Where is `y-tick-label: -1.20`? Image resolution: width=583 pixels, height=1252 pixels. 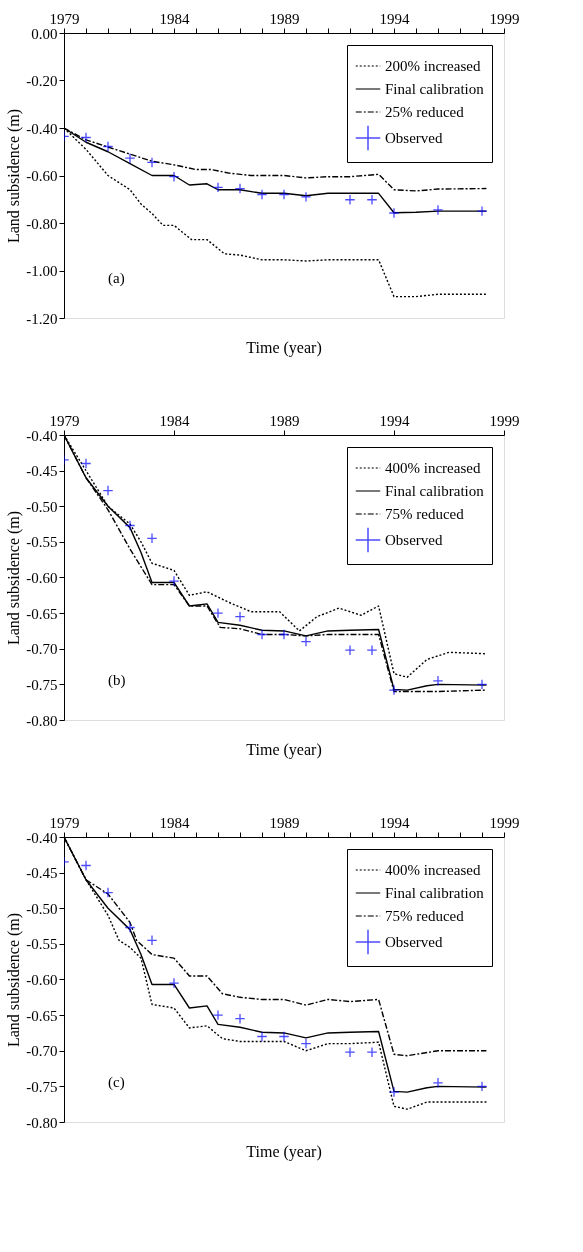 y-tick-label: -1.20 is located at coordinates (42, 318).